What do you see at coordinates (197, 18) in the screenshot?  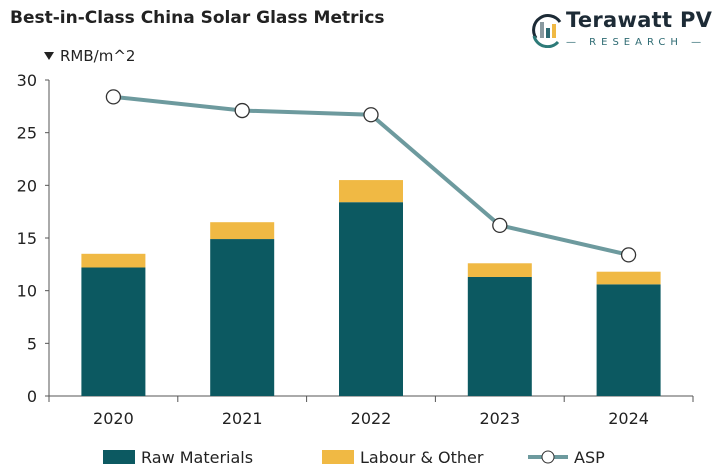 I see `chart-title: Best-in-Class China Solar Glass Metrics` at bounding box center [197, 18].